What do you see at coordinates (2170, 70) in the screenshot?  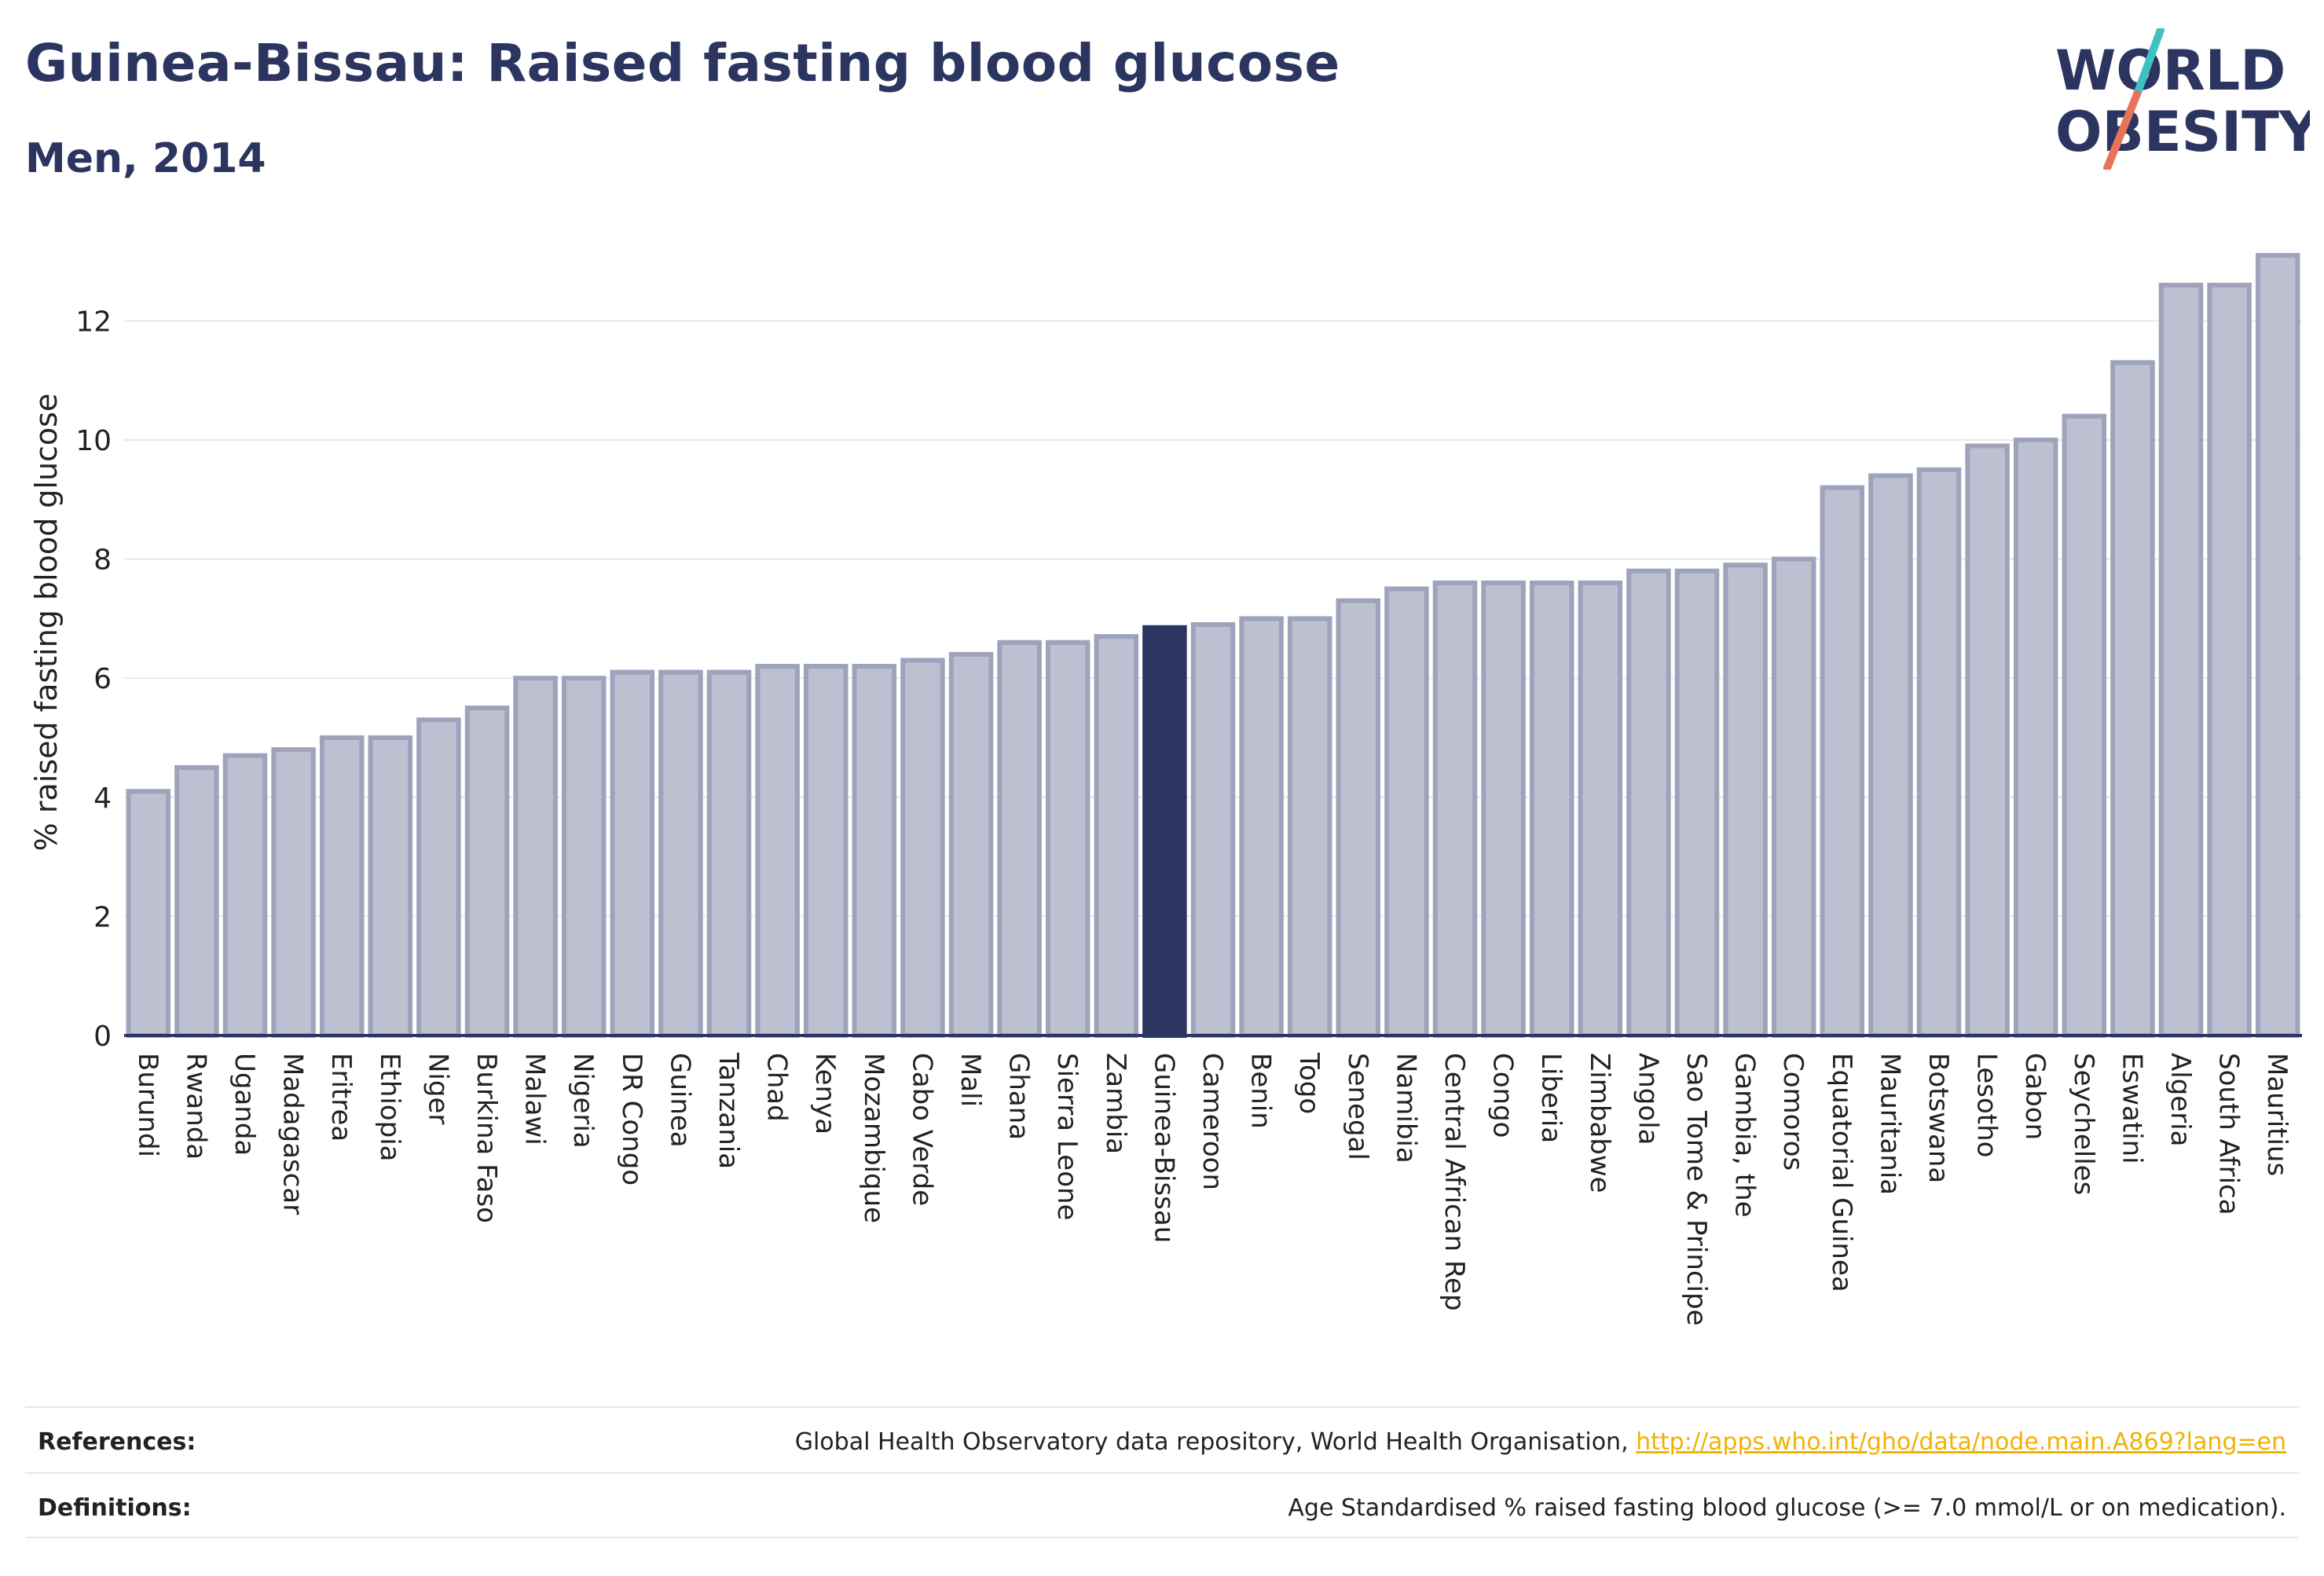 I see `logo-text-world: WORLD` at bounding box center [2170, 70].